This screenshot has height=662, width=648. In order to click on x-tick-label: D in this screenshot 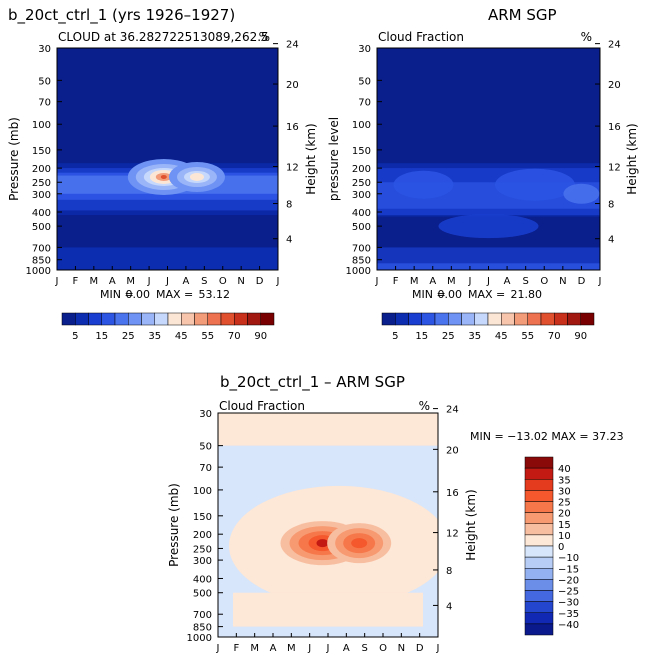, I will do `click(260, 281)`.